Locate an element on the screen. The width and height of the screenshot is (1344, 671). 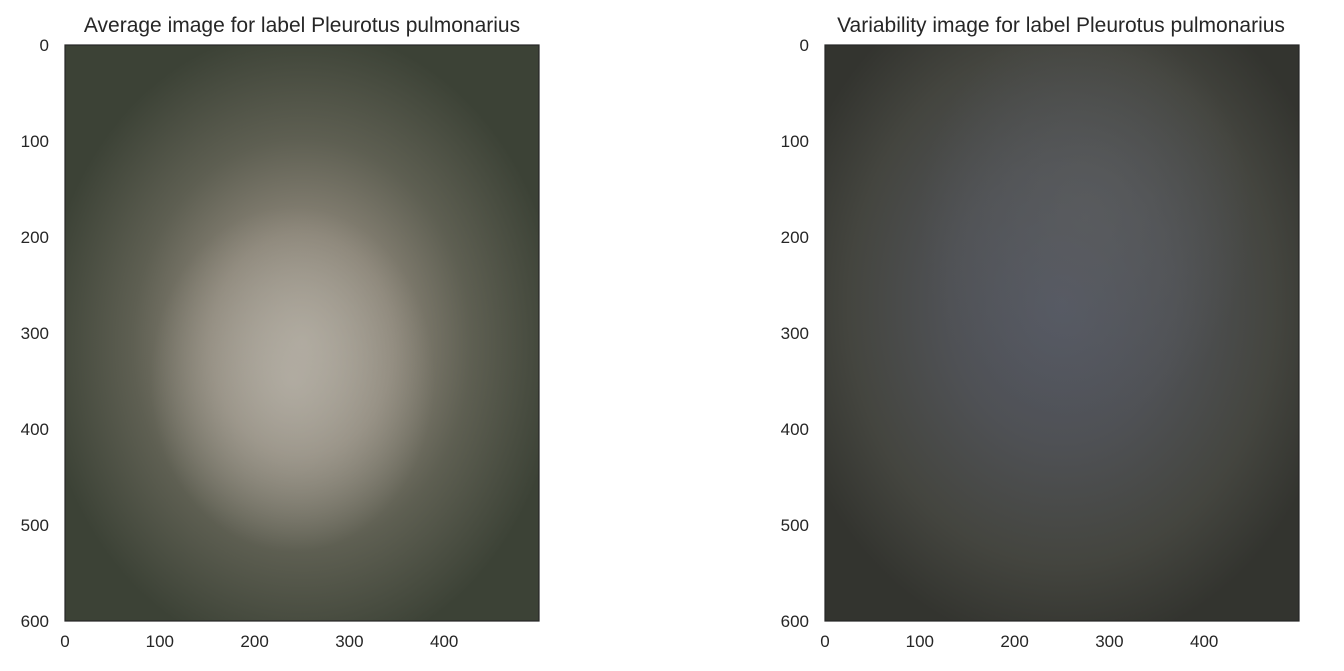
average-y-tick-label: 200 is located at coordinates (35, 237).